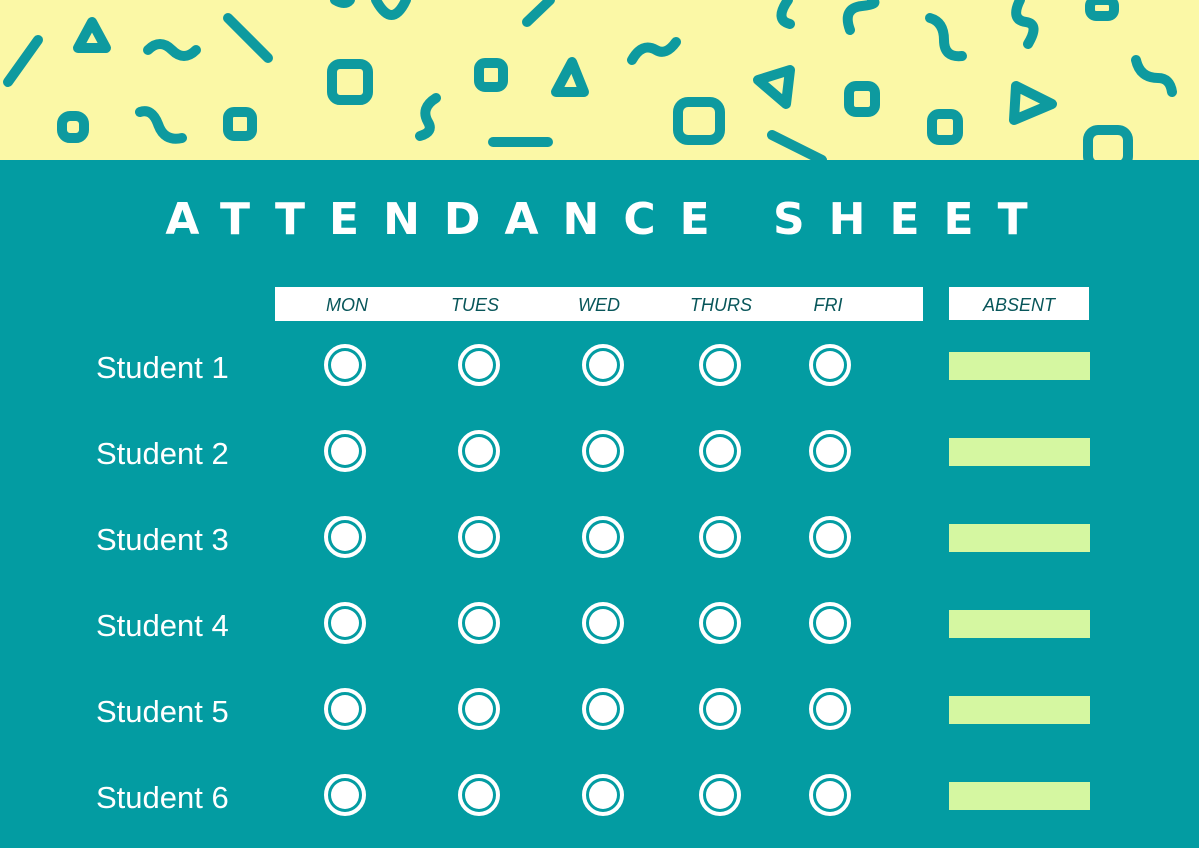 The height and width of the screenshot is (848, 1199). Describe the element at coordinates (828, 305) in the screenshot. I see `day-header-fri: FRI` at that location.